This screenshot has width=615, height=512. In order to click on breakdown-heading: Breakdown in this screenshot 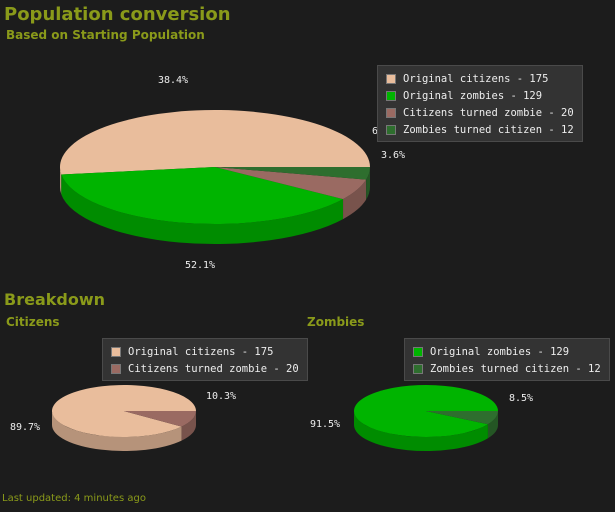, I will do `click(54, 299)`.